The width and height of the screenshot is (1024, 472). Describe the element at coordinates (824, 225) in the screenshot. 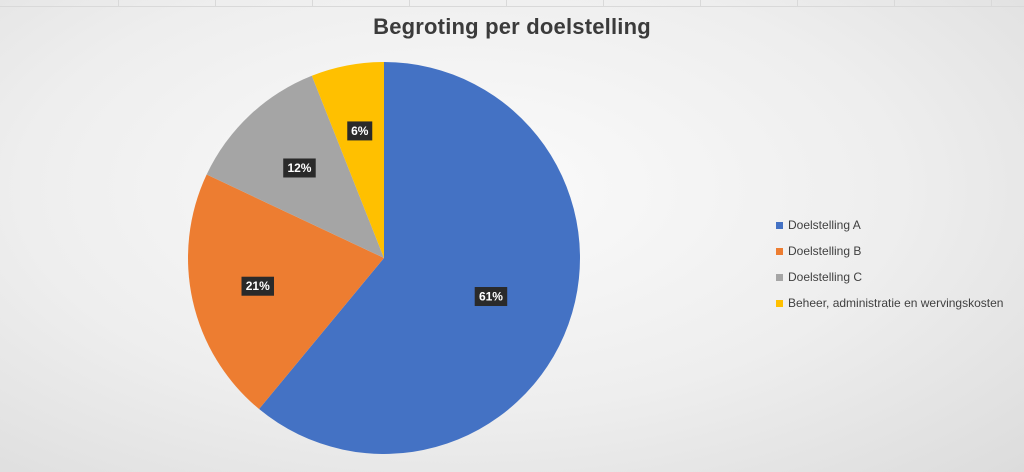

I see `legend-label: Doelstelling A` at that location.